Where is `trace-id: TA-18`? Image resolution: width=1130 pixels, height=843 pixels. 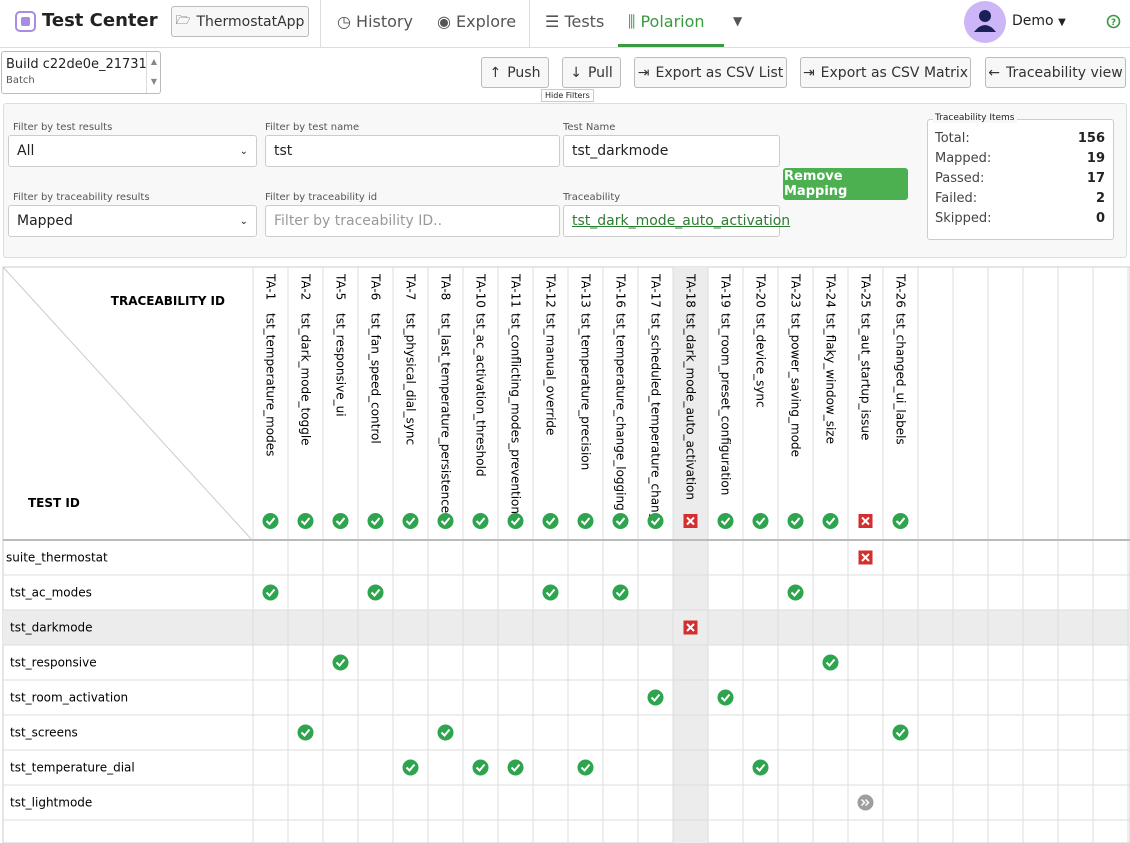 trace-id: TA-18 is located at coordinates (691, 290).